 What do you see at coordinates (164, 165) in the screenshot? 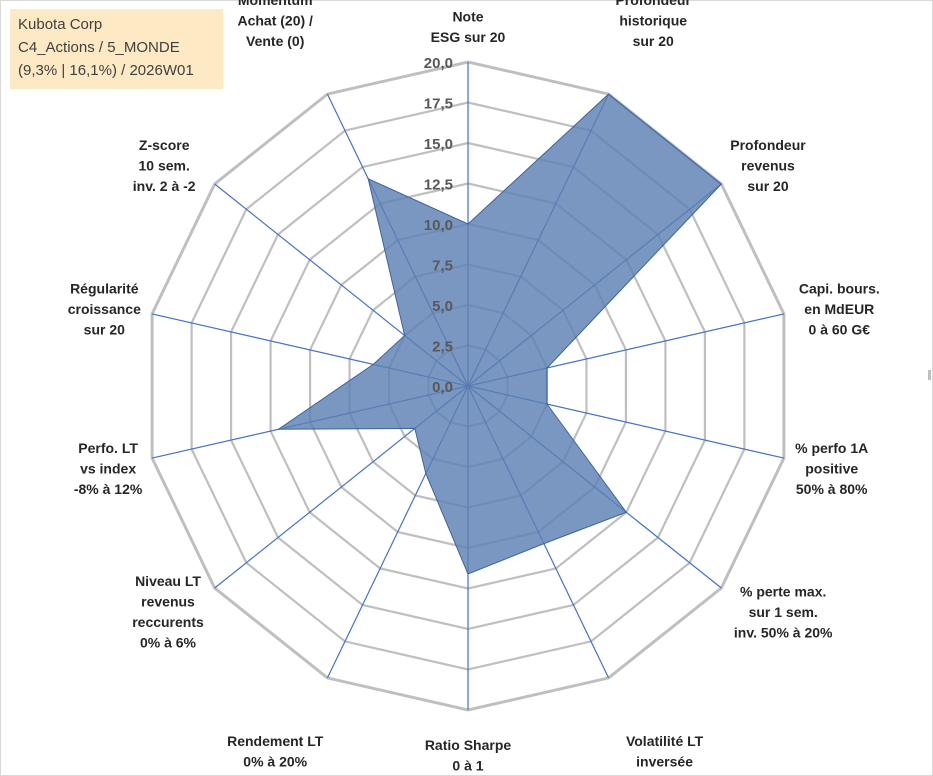
I see `axis-label: Z-score 10 sem. inv. 2 à -2` at bounding box center [164, 165].